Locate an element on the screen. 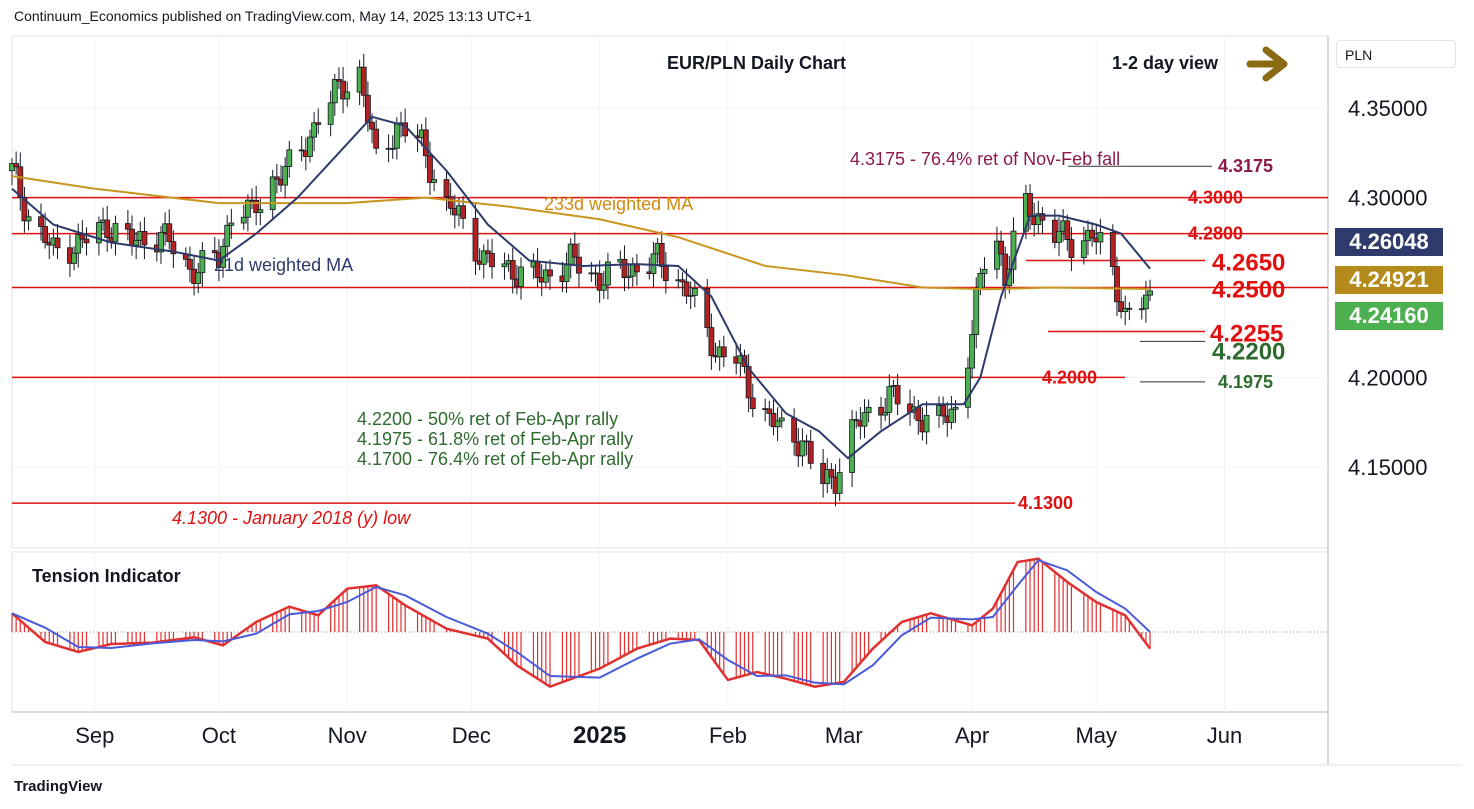 The width and height of the screenshot is (1474, 809). view-label: 1-2 day view is located at coordinates (1165, 63).